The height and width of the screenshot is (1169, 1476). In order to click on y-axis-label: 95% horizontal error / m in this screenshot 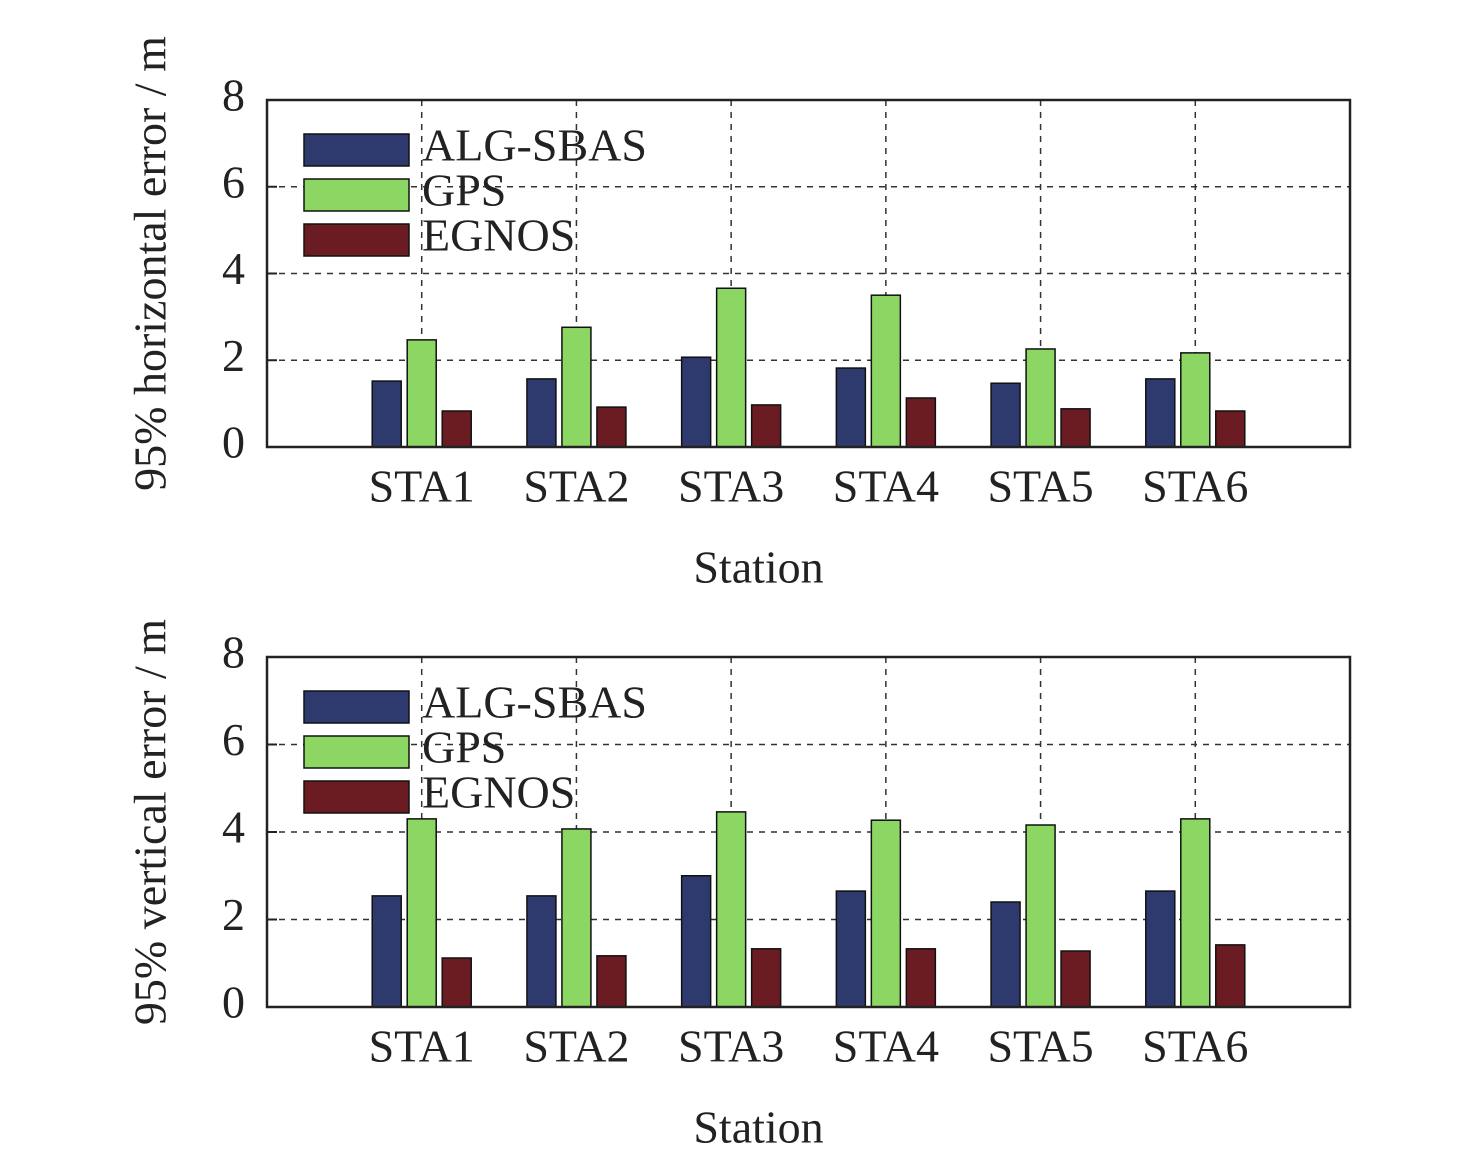, I will do `click(150, 263)`.